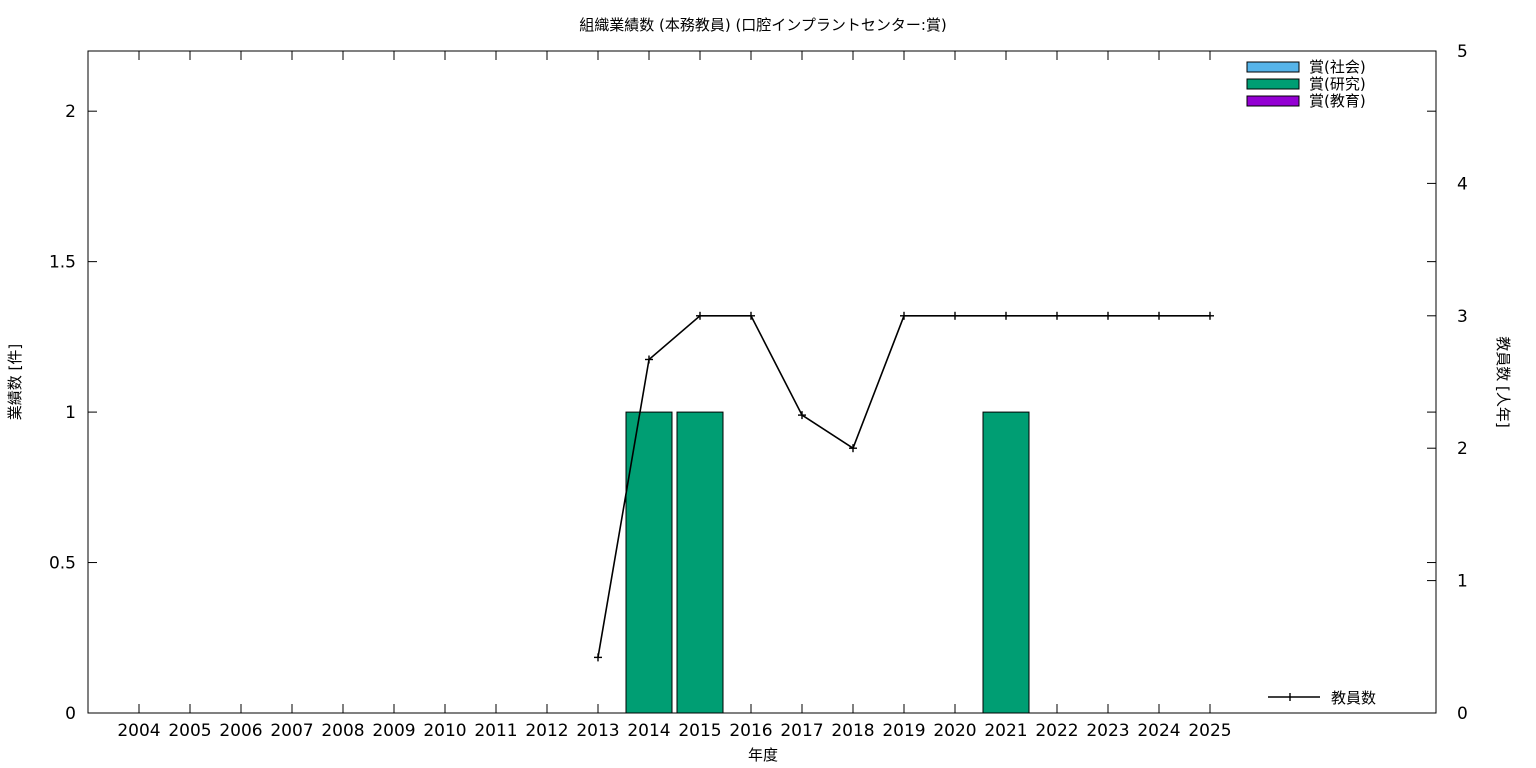 The height and width of the screenshot is (768, 1536). Describe the element at coordinates (1337, 67) in the screenshot. I see `legend-label: 賞(社会)` at that location.